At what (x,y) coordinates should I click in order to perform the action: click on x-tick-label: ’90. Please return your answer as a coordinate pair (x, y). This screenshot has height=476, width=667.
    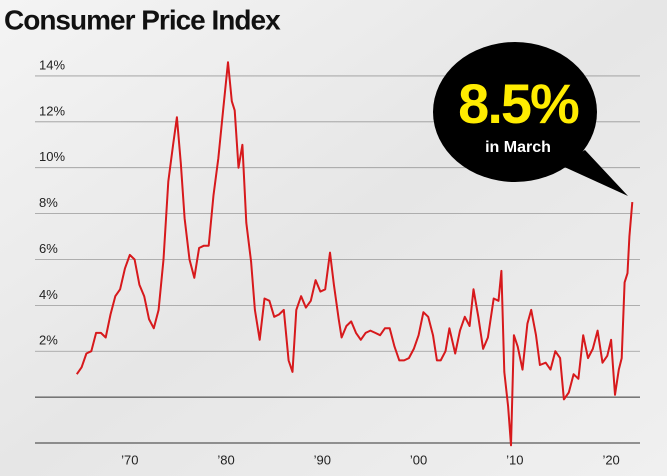
    Looking at the image, I should click on (322, 459).